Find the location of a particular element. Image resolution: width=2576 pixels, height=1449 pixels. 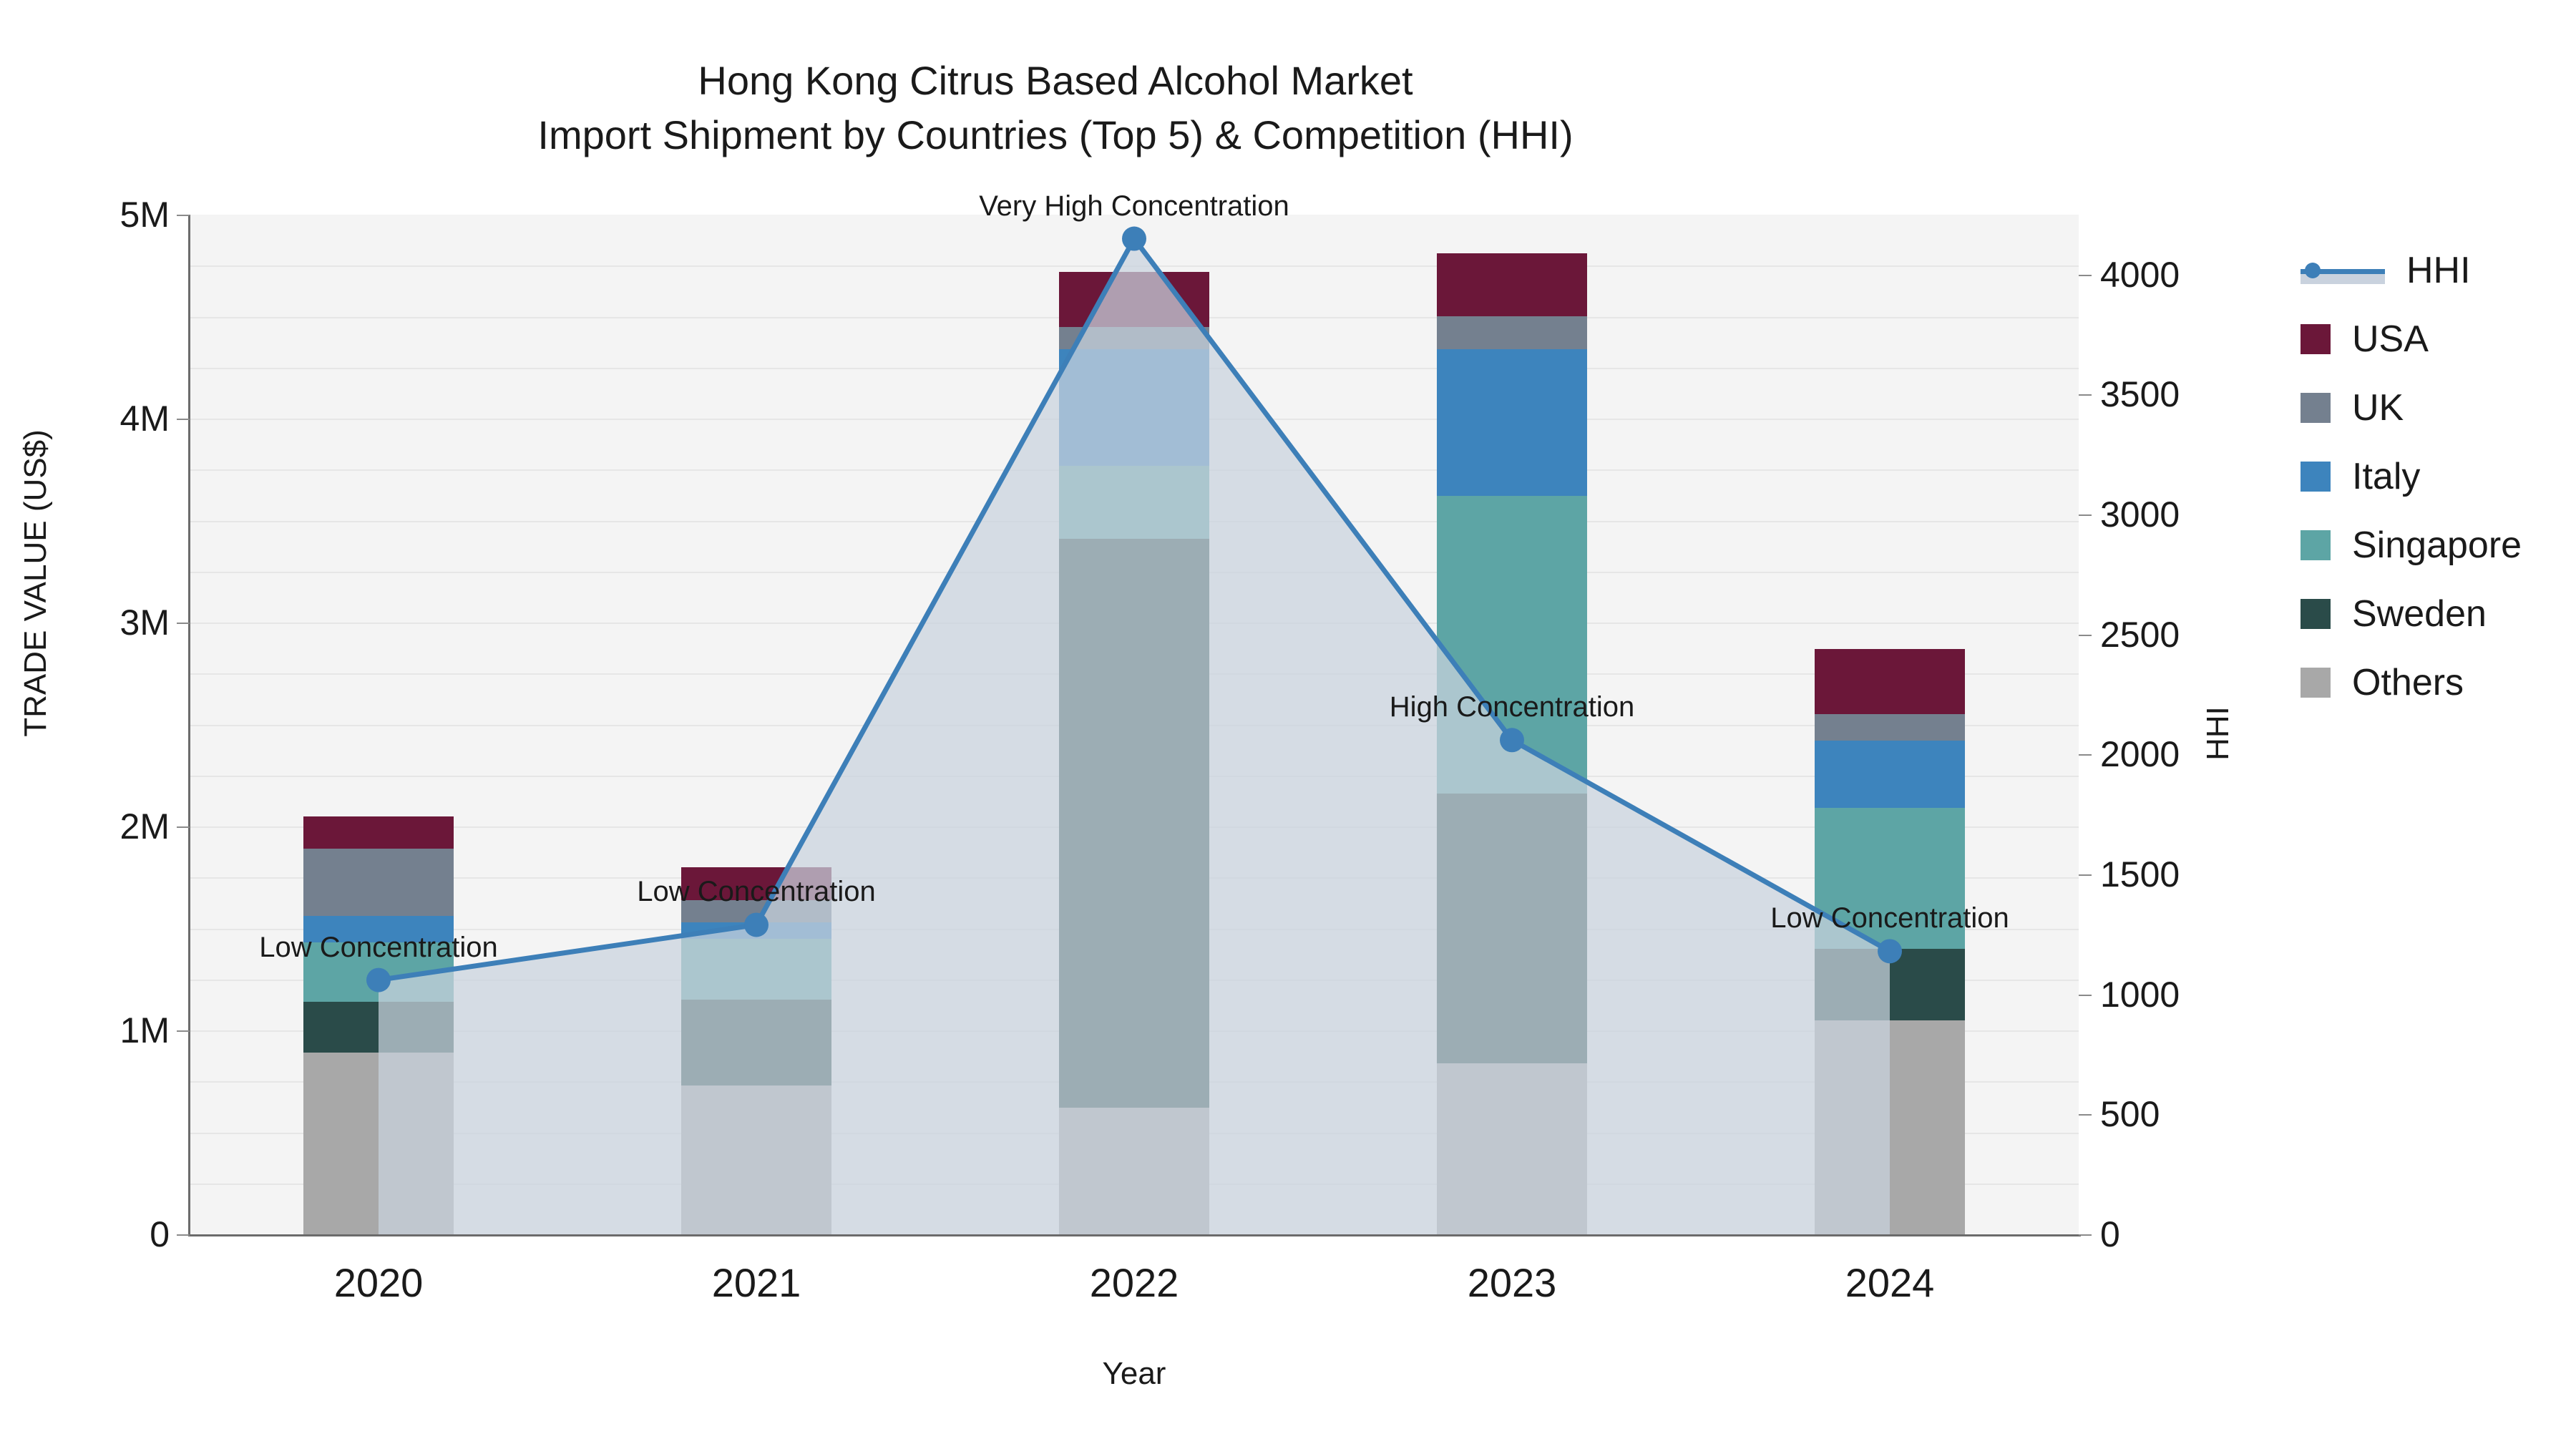

legend-label: Singapore is located at coordinates (2437, 545).